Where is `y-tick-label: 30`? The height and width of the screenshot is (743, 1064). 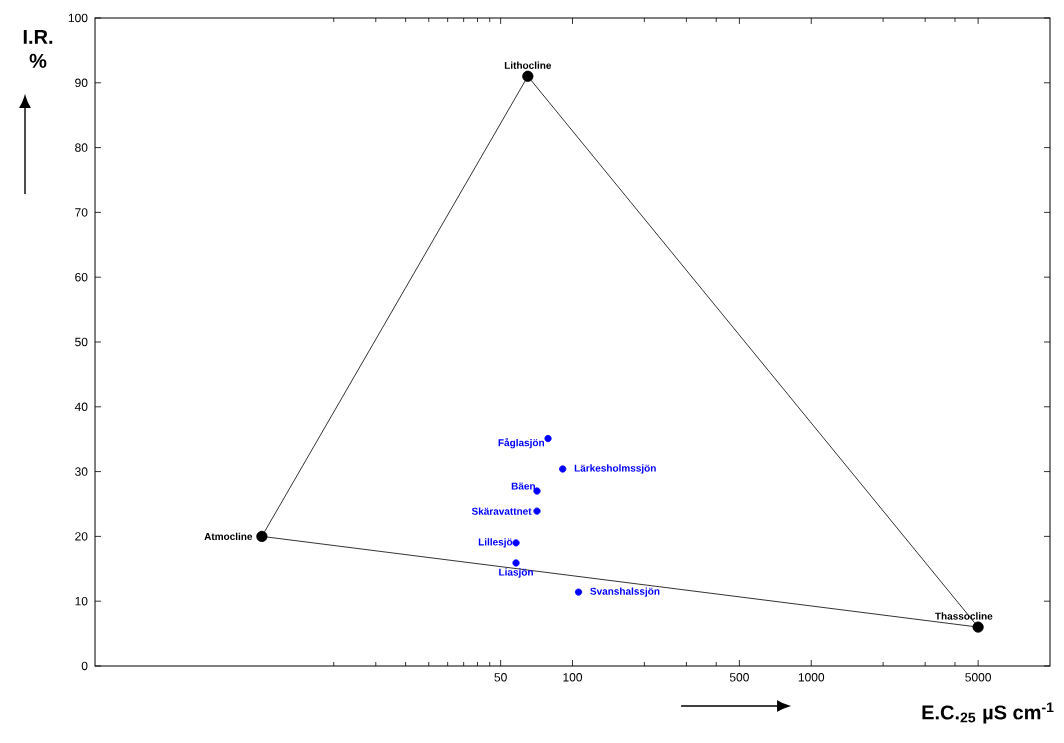 y-tick-label: 30 is located at coordinates (81, 471).